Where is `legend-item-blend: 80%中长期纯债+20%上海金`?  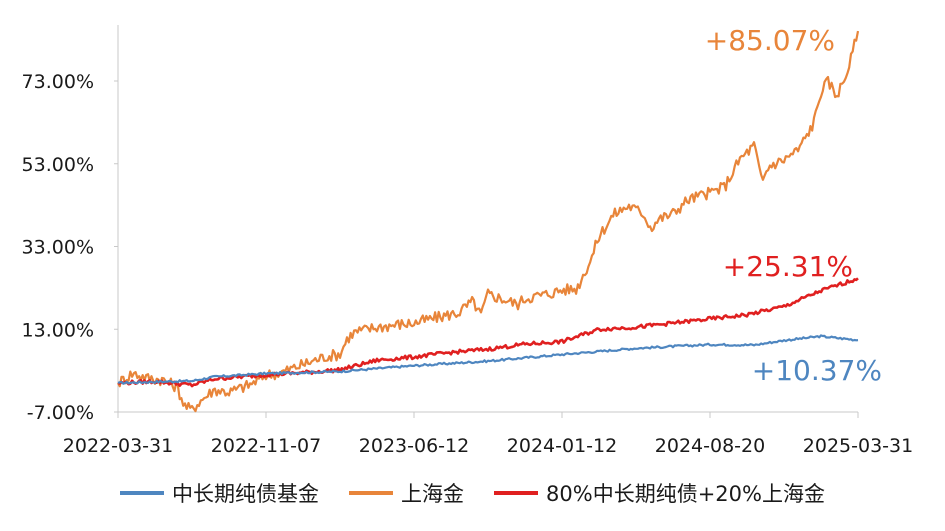
legend-item-blend: 80%中长期纯债+20%上海金 is located at coordinates (659, 493).